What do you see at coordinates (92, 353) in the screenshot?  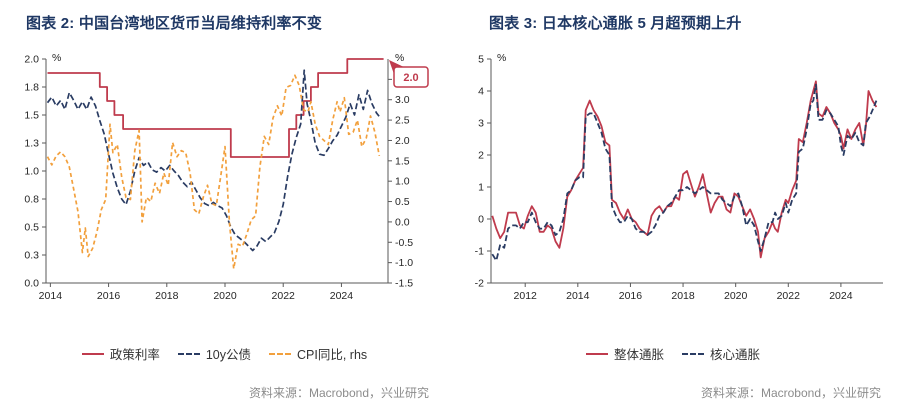 I see `policy-rate-line-swatch` at bounding box center [92, 353].